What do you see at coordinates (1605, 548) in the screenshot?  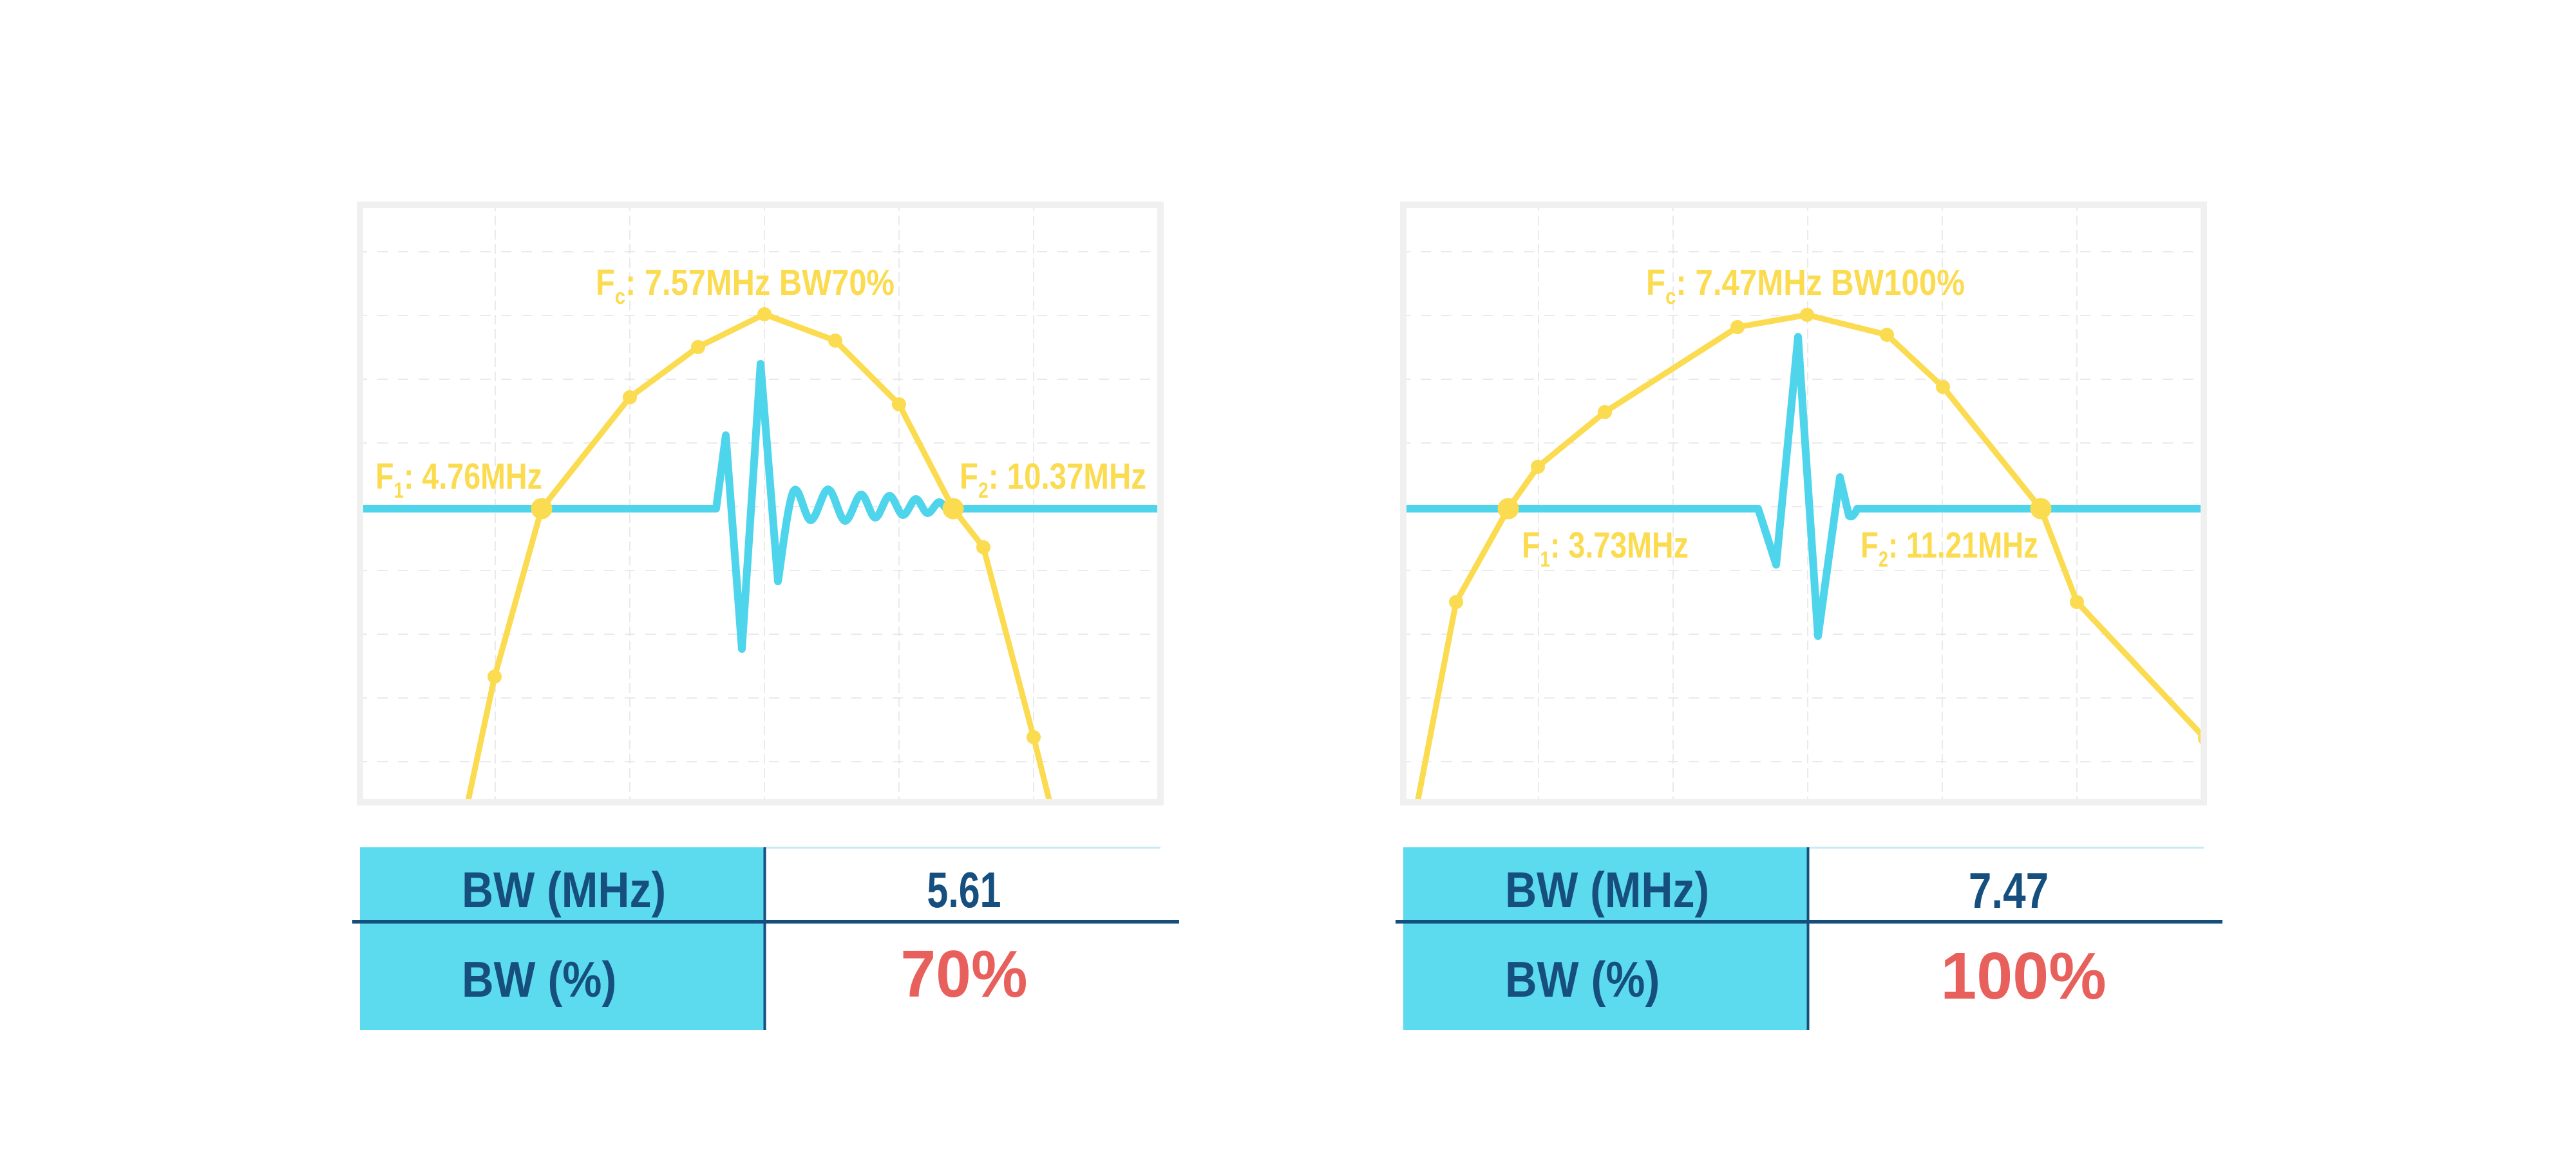 I see `svg-text: F1​: 3.73MHz` at bounding box center [1605, 548].